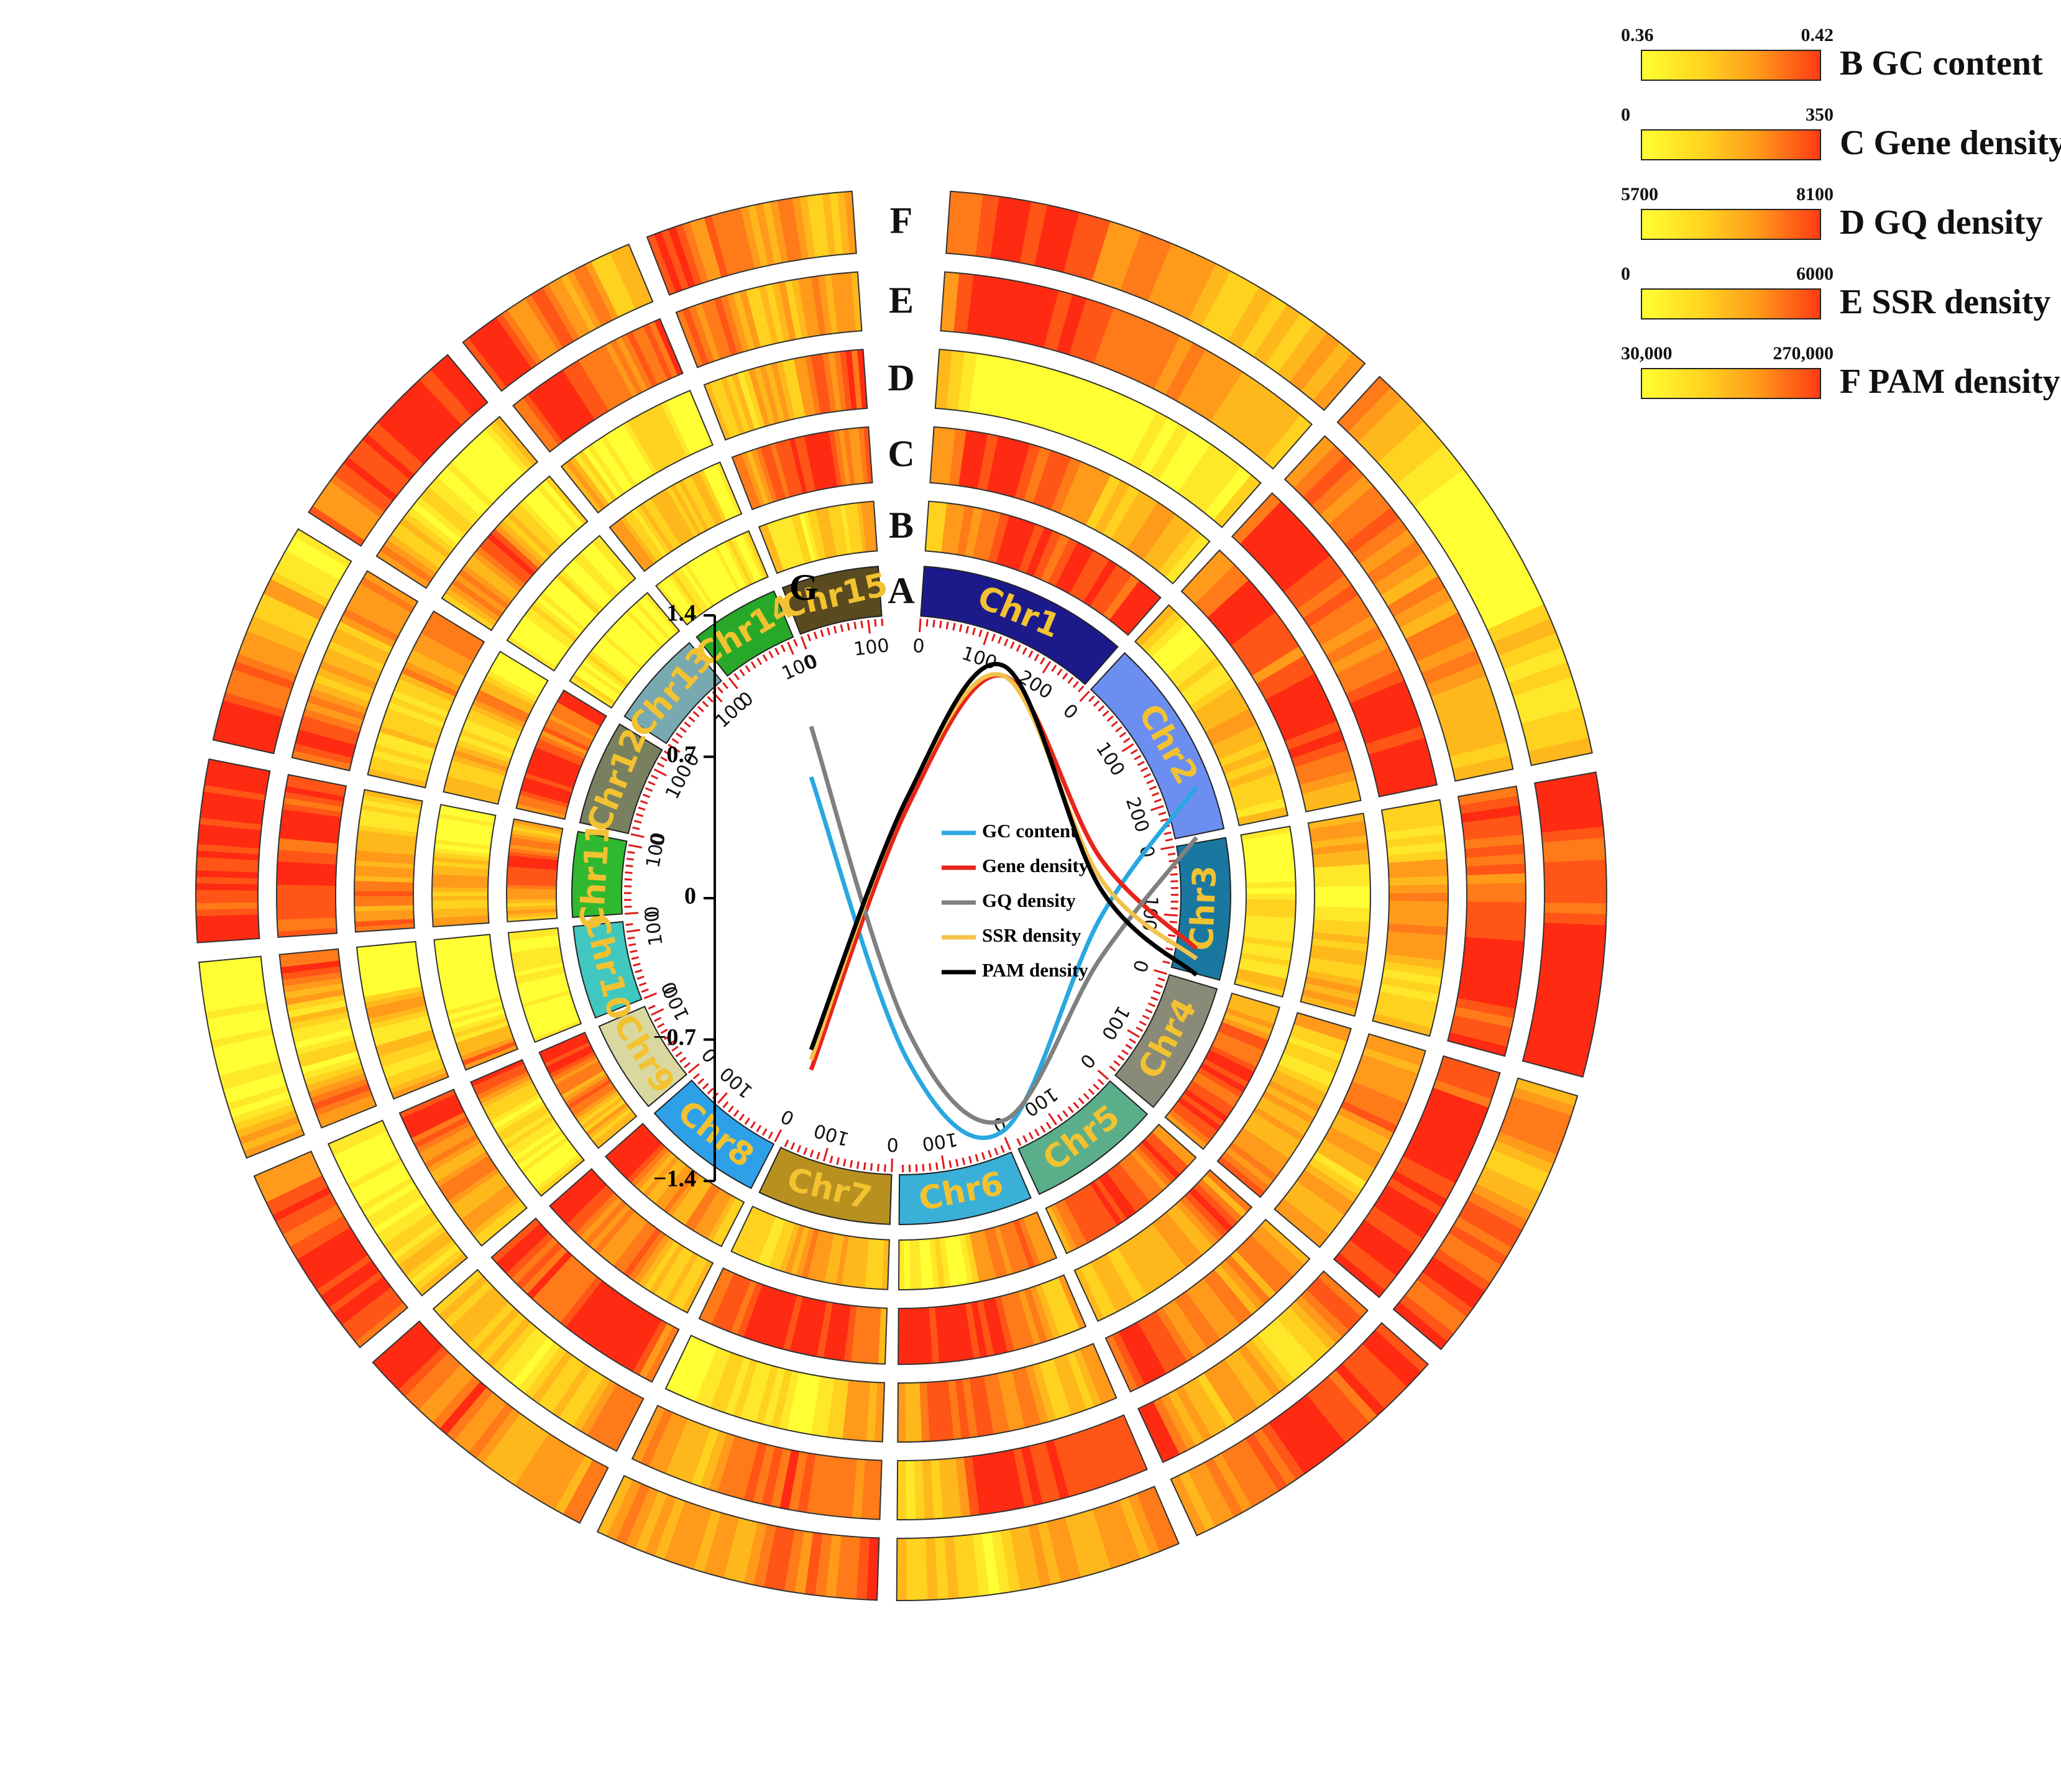 The width and height of the screenshot is (2061, 1792). I want to click on legend-C: 0 350 C Gene density, so click(1838, 135).